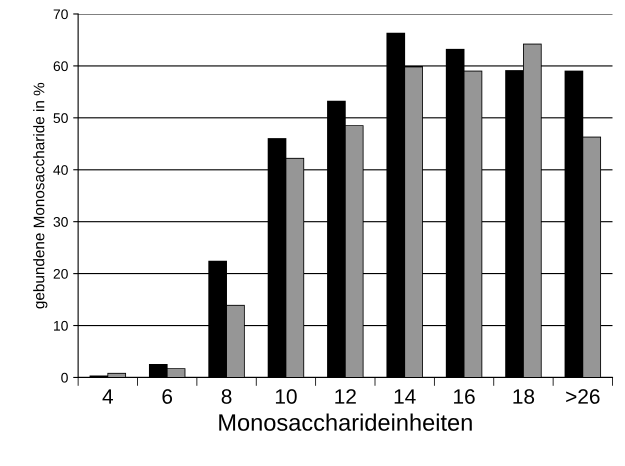 This screenshot has height=466, width=625. Describe the element at coordinates (61, 66) in the screenshot. I see `y-tick-label: 60` at that location.